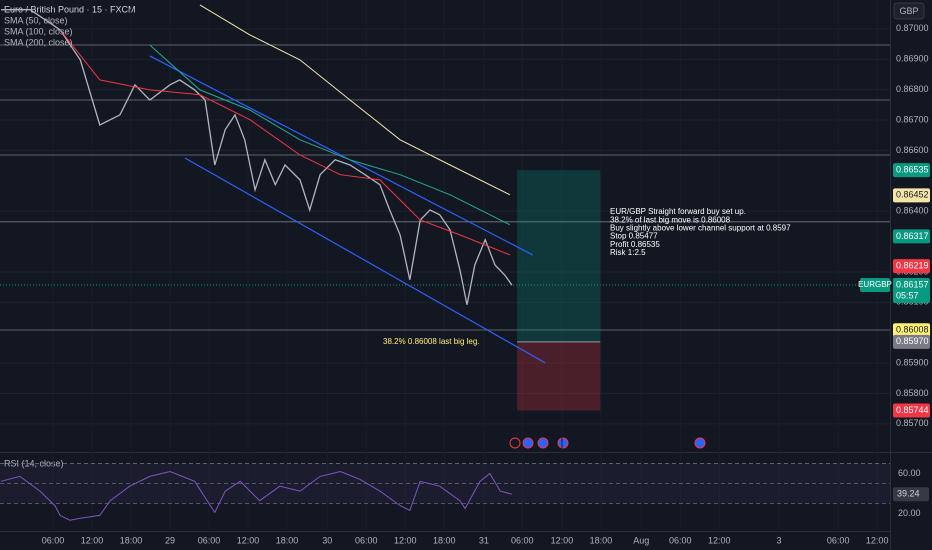 The height and width of the screenshot is (550, 932). I want to click on last-price-label: 0.86157, so click(912, 284).